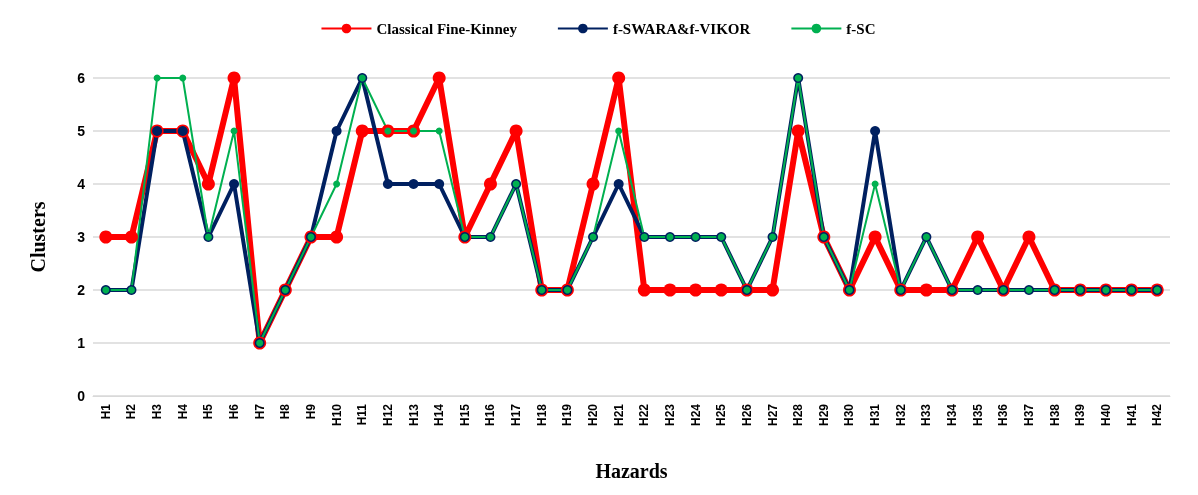  I want to click on x-tick-label: H22, so click(644, 415).